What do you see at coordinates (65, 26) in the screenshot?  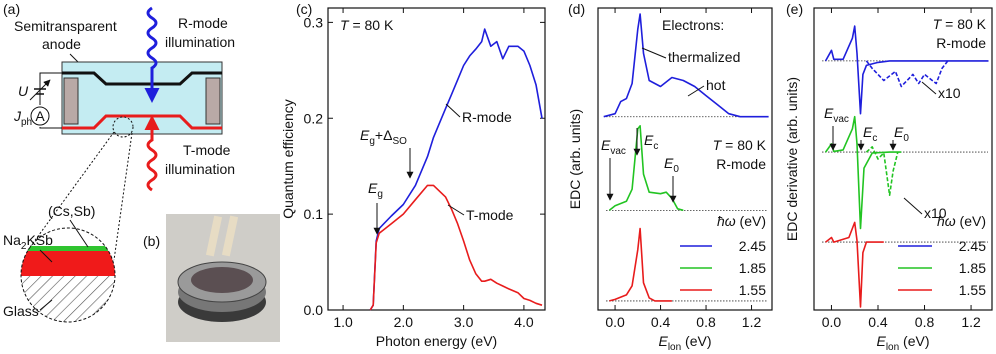 I see `label: Semitransparent` at bounding box center [65, 26].